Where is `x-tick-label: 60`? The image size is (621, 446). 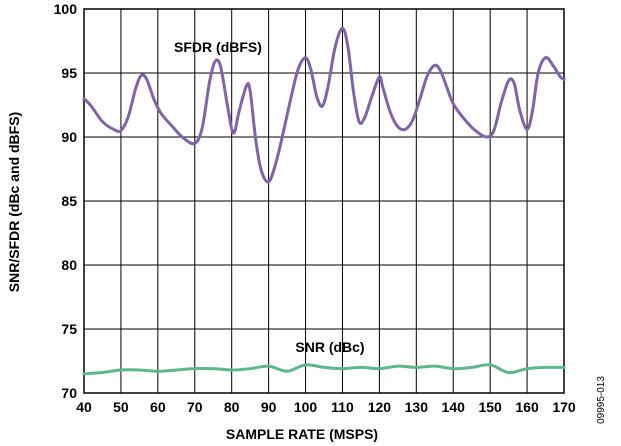 x-tick-label: 60 is located at coordinates (158, 407).